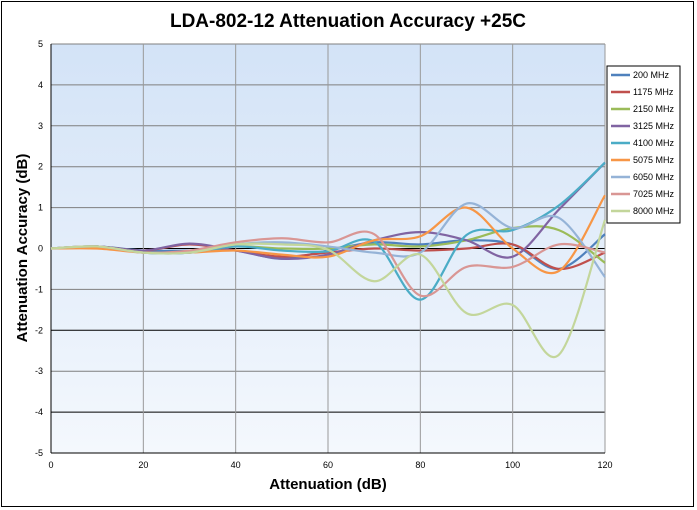 The image size is (697, 510). What do you see at coordinates (236, 465) in the screenshot?
I see `x-tick-label: 40` at bounding box center [236, 465].